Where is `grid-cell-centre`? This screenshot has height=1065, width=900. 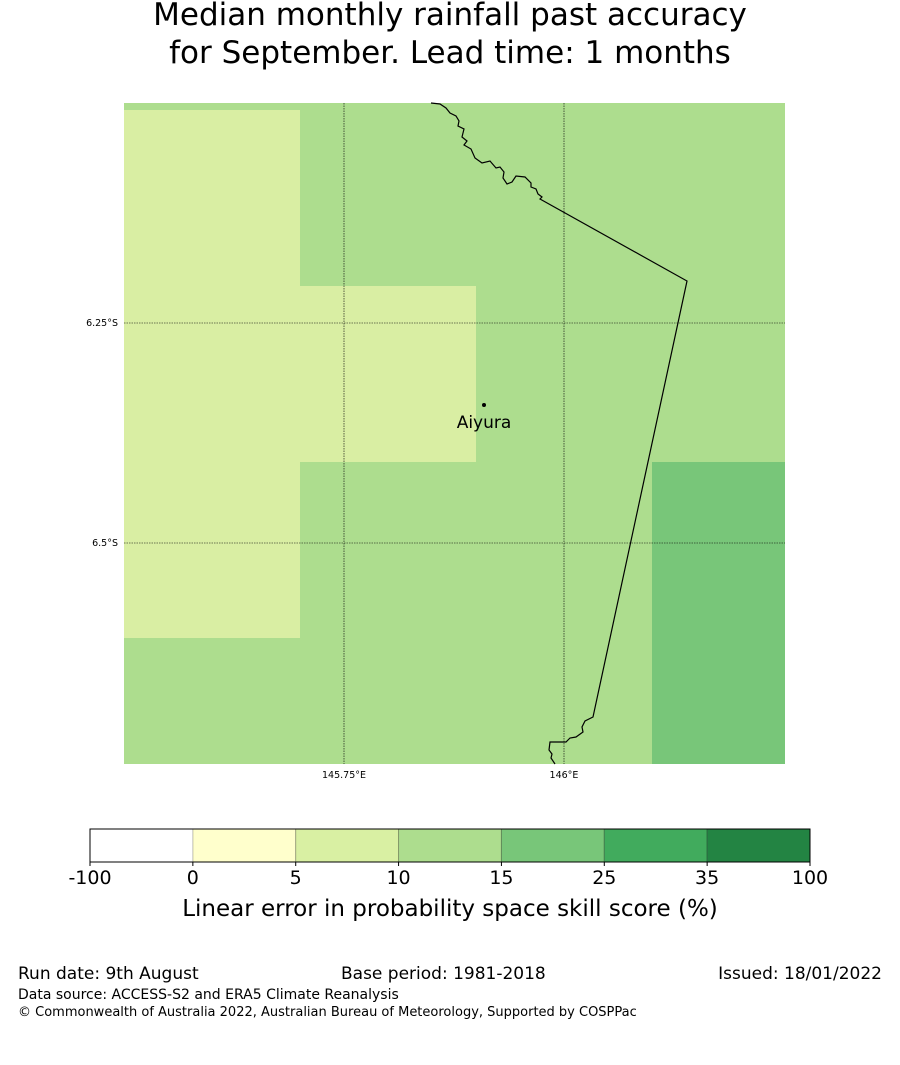
grid-cell-centre is located at coordinates (388, 374).